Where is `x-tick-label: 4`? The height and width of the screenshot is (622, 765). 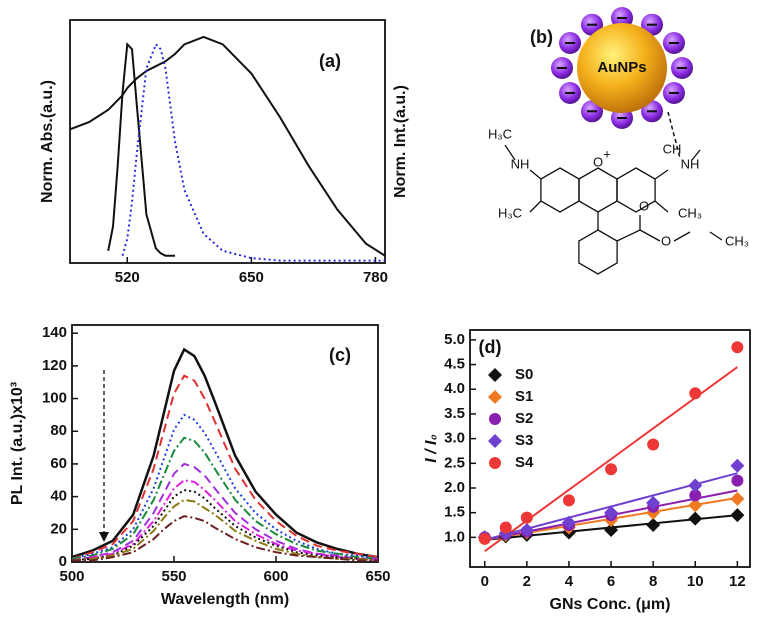 x-tick-label: 4 is located at coordinates (569, 581).